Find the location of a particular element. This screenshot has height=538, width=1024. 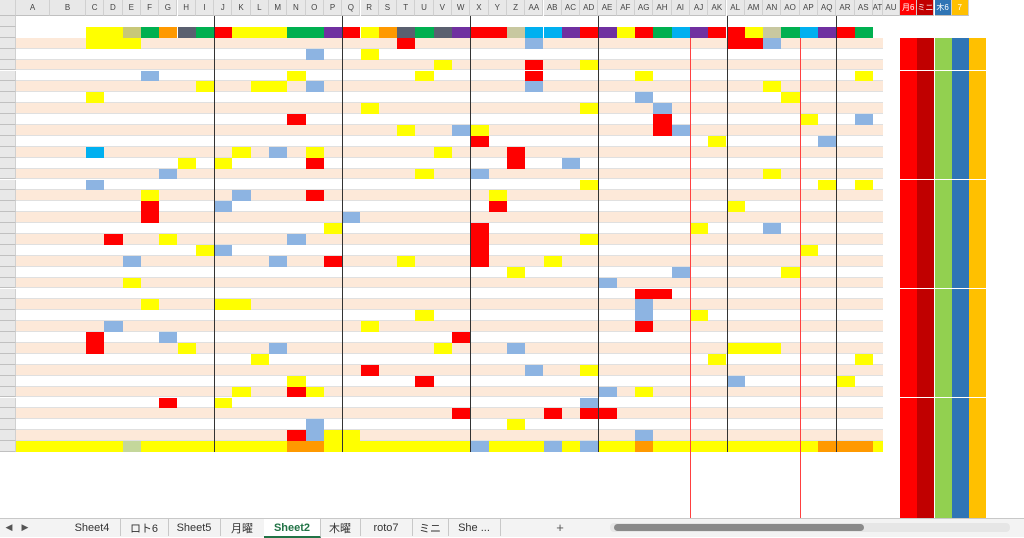

column-header-ax: 木6 is located at coordinates (943, 8).